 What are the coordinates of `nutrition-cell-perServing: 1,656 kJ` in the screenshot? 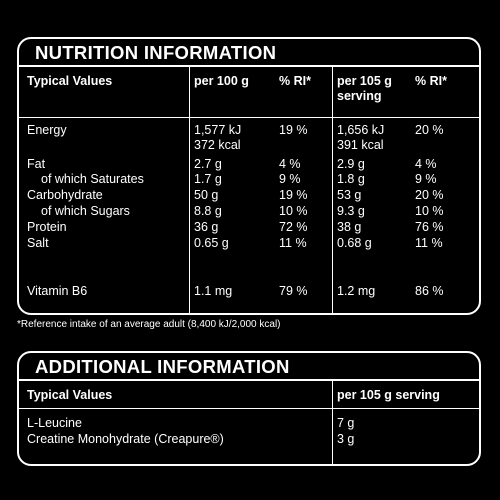 It's located at (361, 130).